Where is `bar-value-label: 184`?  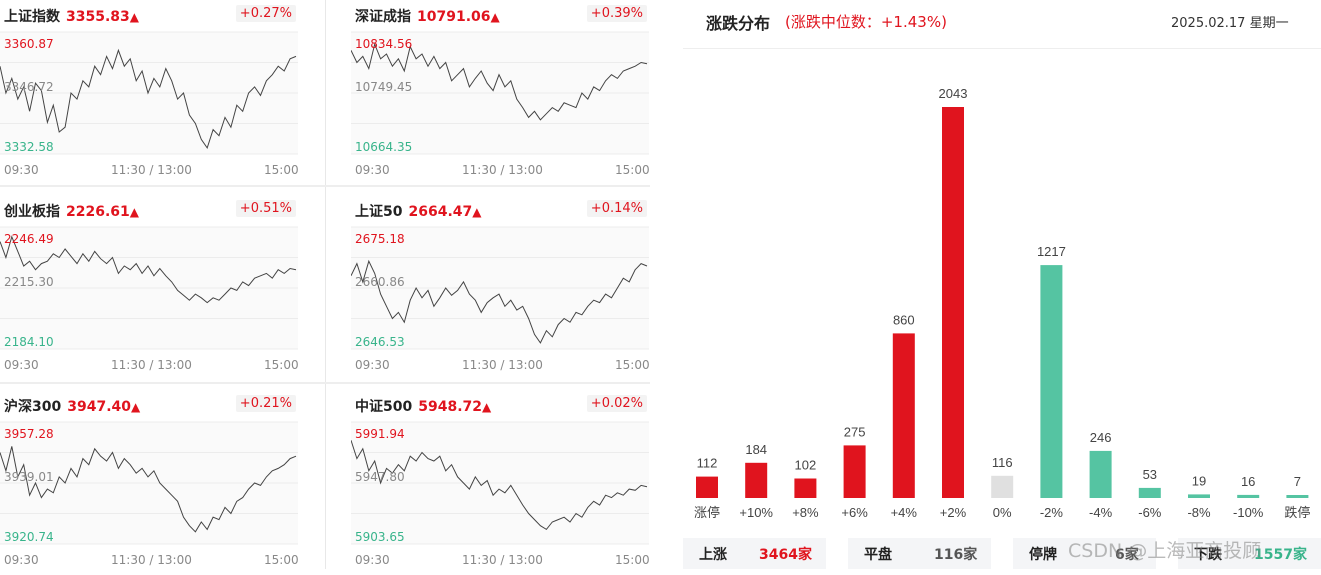 bar-value-label: 184 is located at coordinates (756, 449).